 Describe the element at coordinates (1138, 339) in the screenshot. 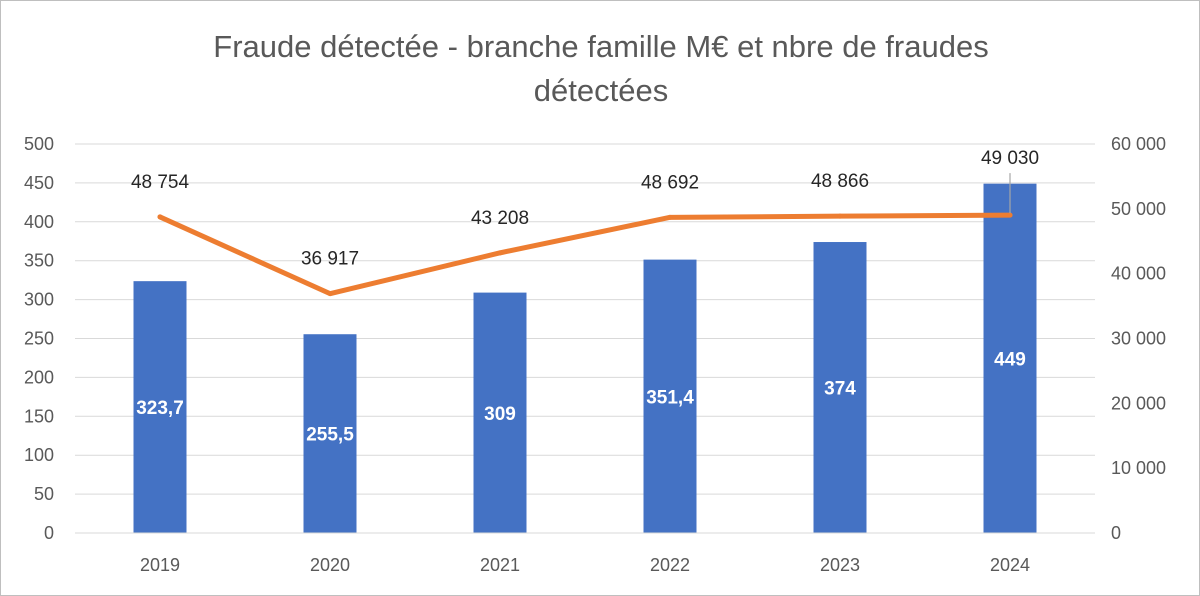

I see `right-axis-tick-label: 30 000` at that location.